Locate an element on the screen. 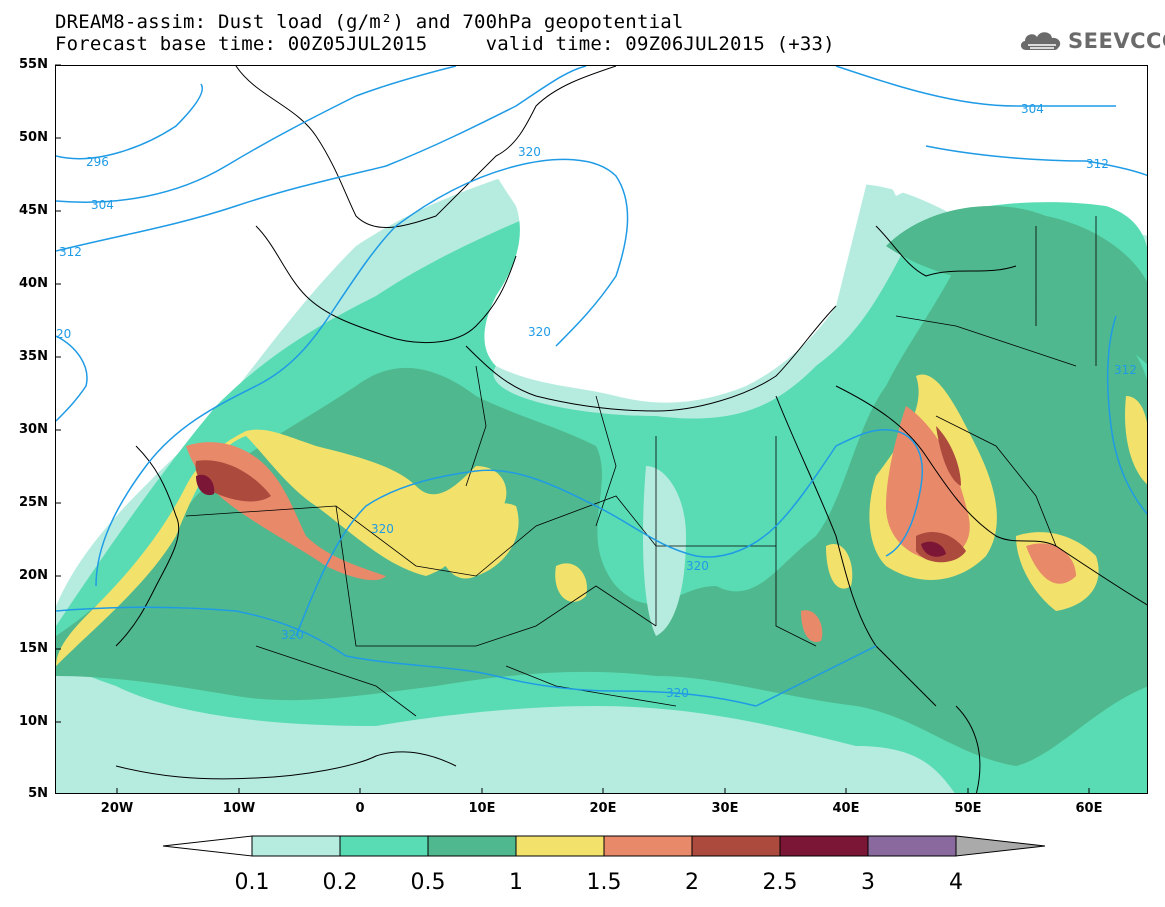 This screenshot has height=907, width=1165. lat-label: 50N is located at coordinates (33, 137).